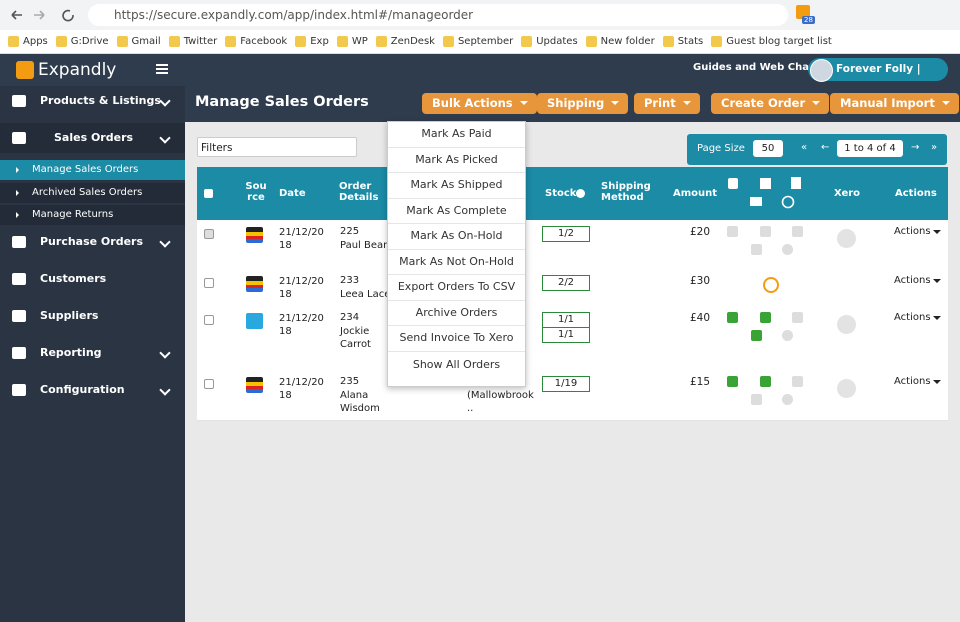 This screenshot has height=622, width=960. What do you see at coordinates (700, 382) in the screenshot?
I see `order-amount: £15` at bounding box center [700, 382].